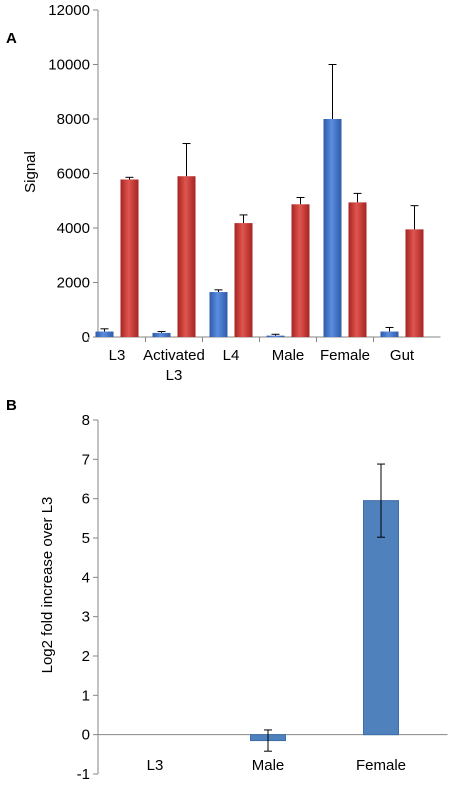 The height and width of the screenshot is (786, 454). What do you see at coordinates (30, 172) in the screenshot?
I see `y-axis-label-a: Signal` at bounding box center [30, 172].